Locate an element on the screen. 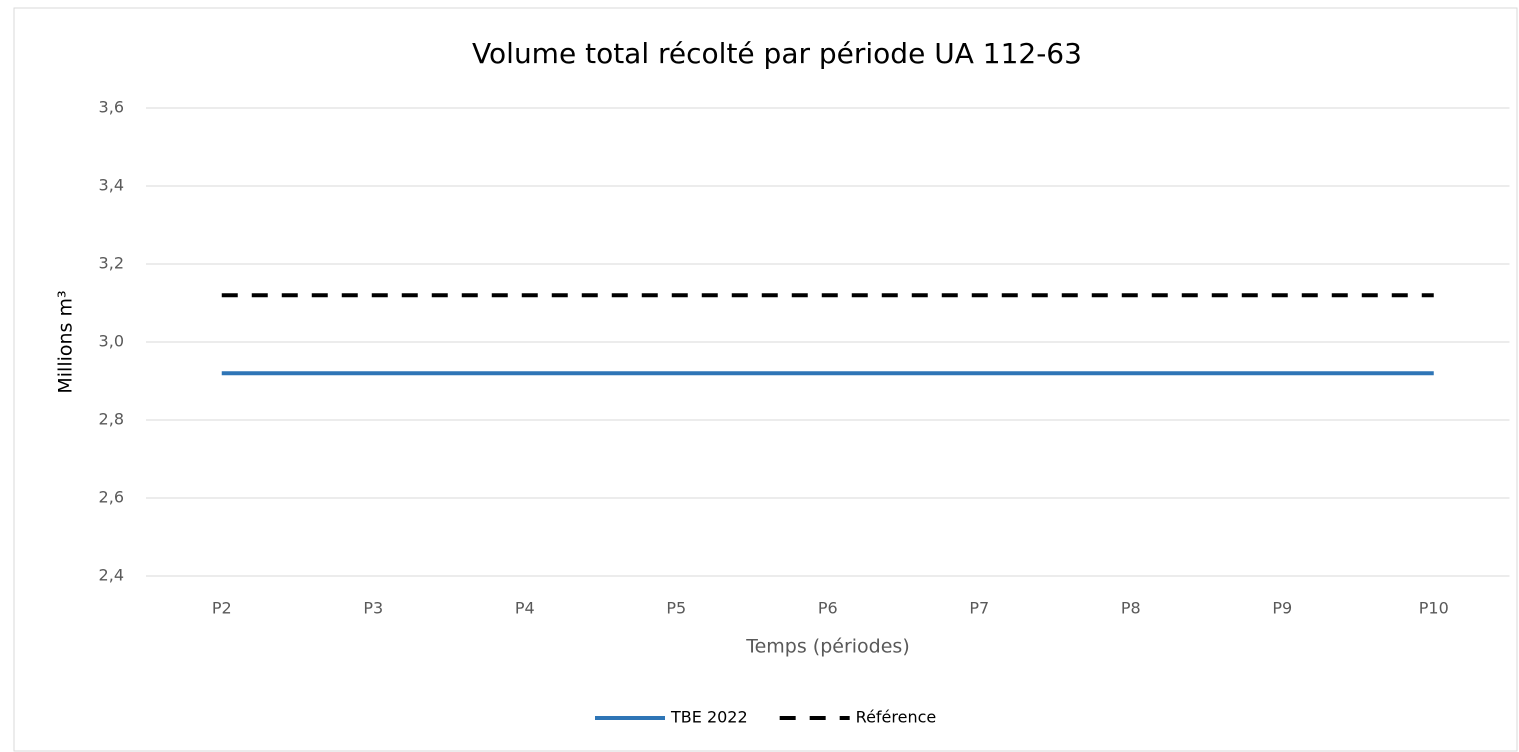 This screenshot has height=752, width=1519. legend-label: TBE 2022 is located at coordinates (709, 717).